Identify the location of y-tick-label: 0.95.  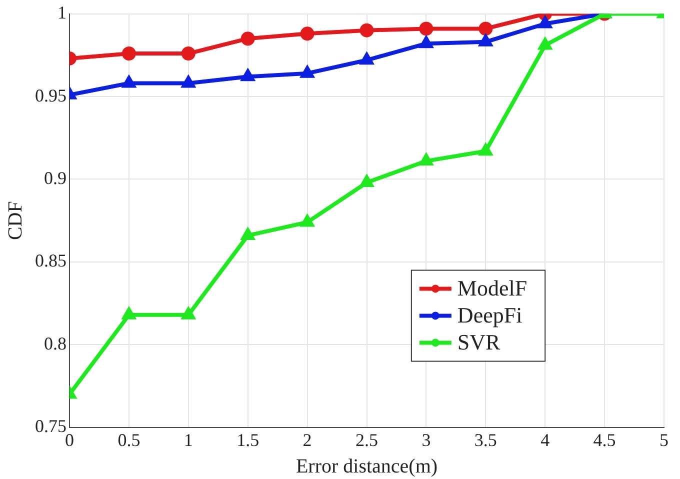
(50, 95).